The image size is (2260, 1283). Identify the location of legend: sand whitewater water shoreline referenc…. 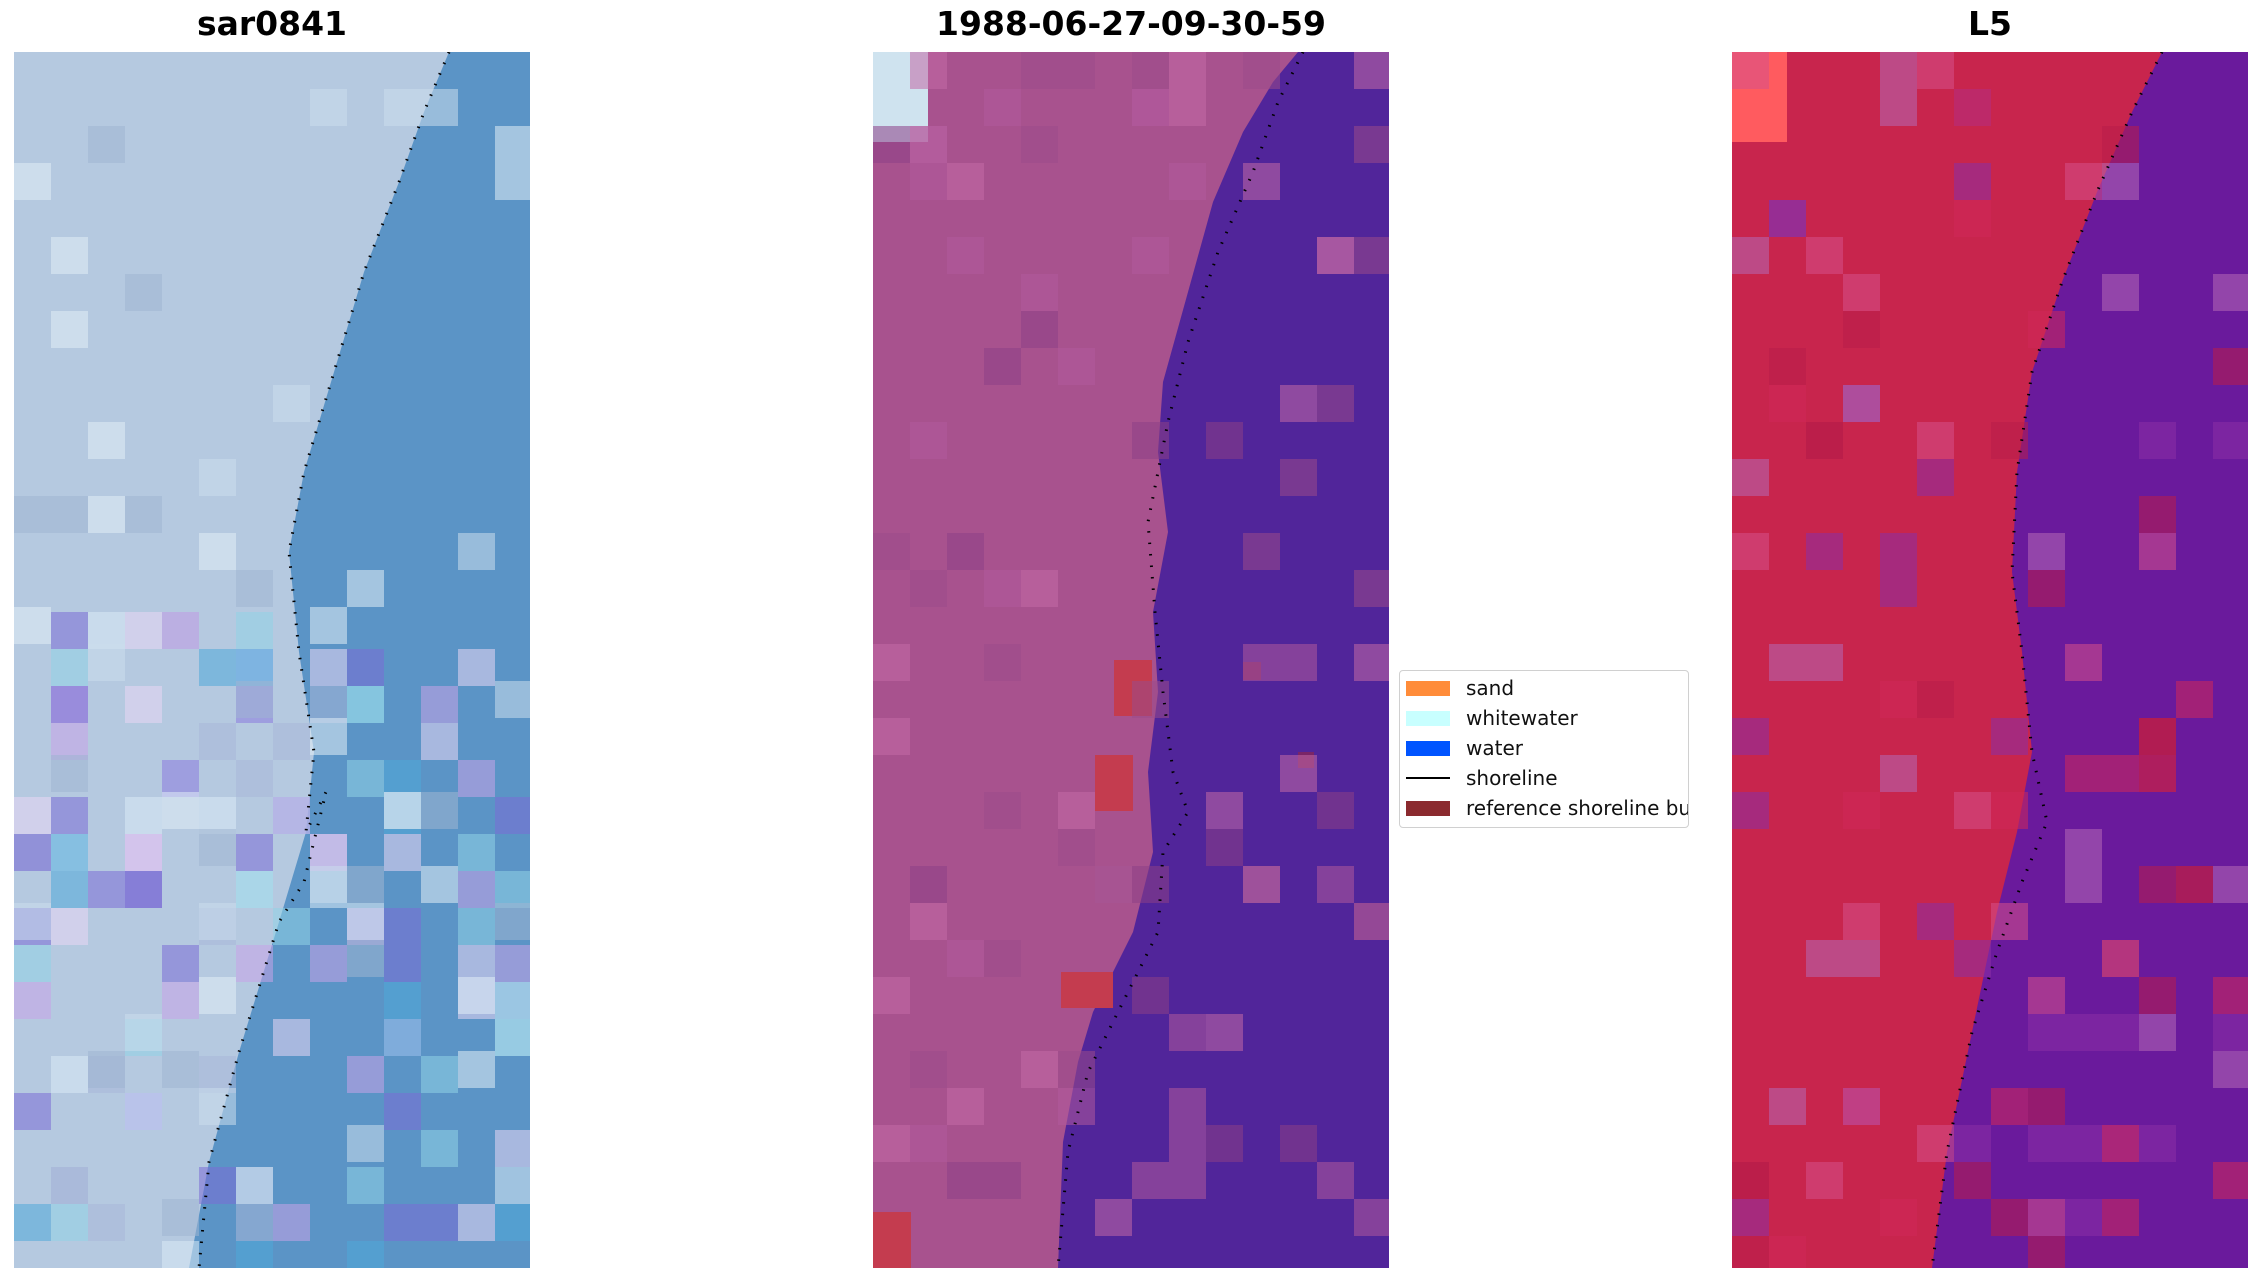
(1544, 749).